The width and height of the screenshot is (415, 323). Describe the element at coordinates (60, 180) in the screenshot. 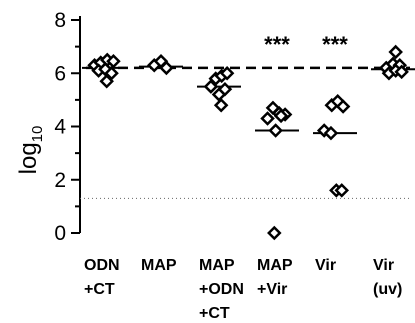

I see `y-tick-label: 2` at that location.